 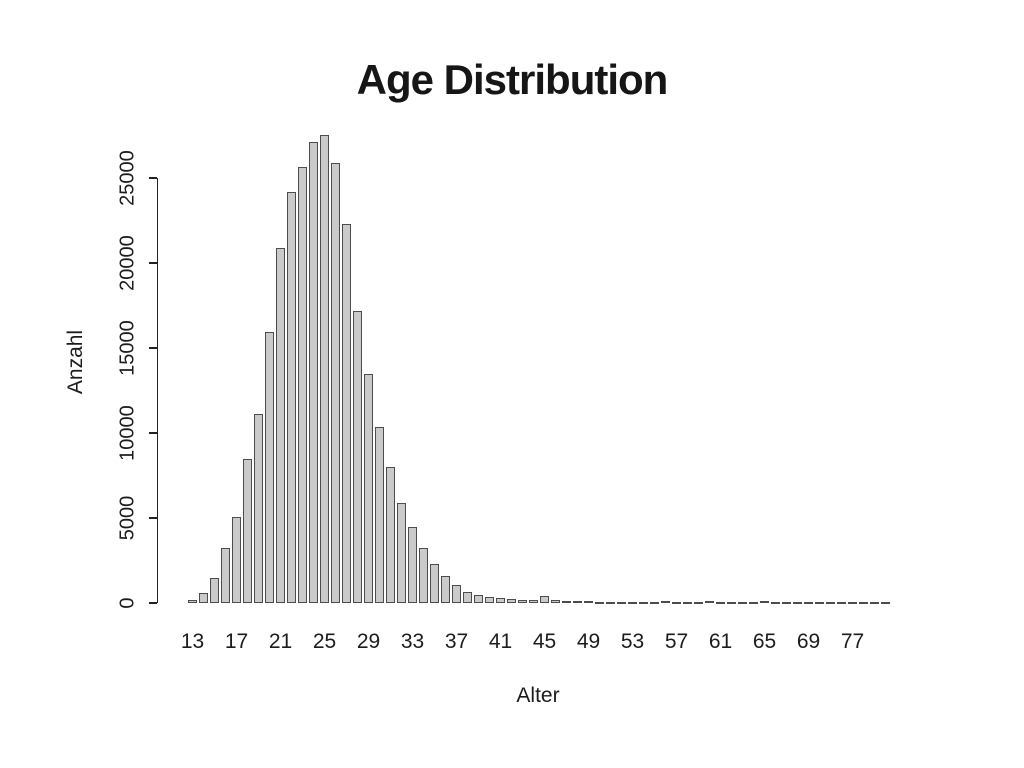 I want to click on y-tick-label: 10000, so click(x=127, y=433).